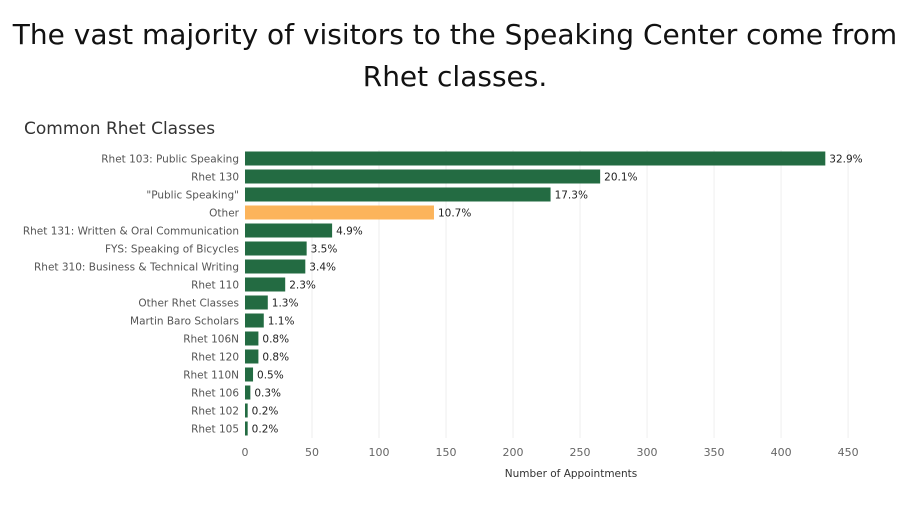 The height and width of the screenshot is (506, 910). What do you see at coordinates (285, 304) in the screenshot?
I see `data-label: 1.3%` at bounding box center [285, 304].